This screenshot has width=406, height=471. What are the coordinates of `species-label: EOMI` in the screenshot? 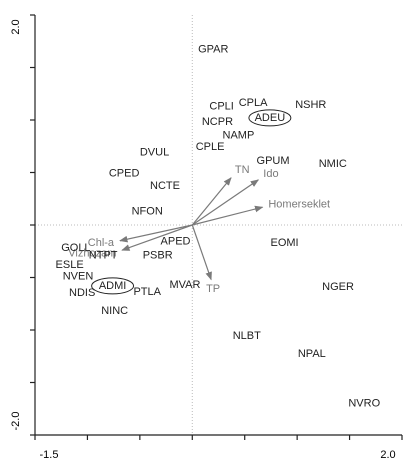 It's located at (284, 243).